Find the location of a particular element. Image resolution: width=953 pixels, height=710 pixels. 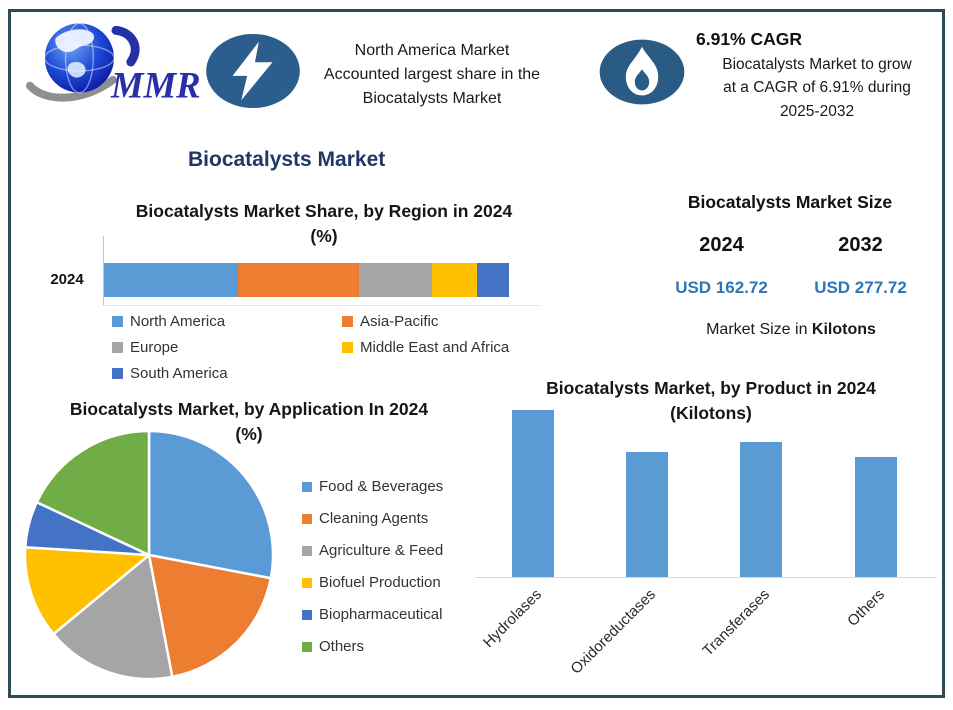

legend-item-agriculture-feed: Agriculture & Feed is located at coordinates (372, 550).